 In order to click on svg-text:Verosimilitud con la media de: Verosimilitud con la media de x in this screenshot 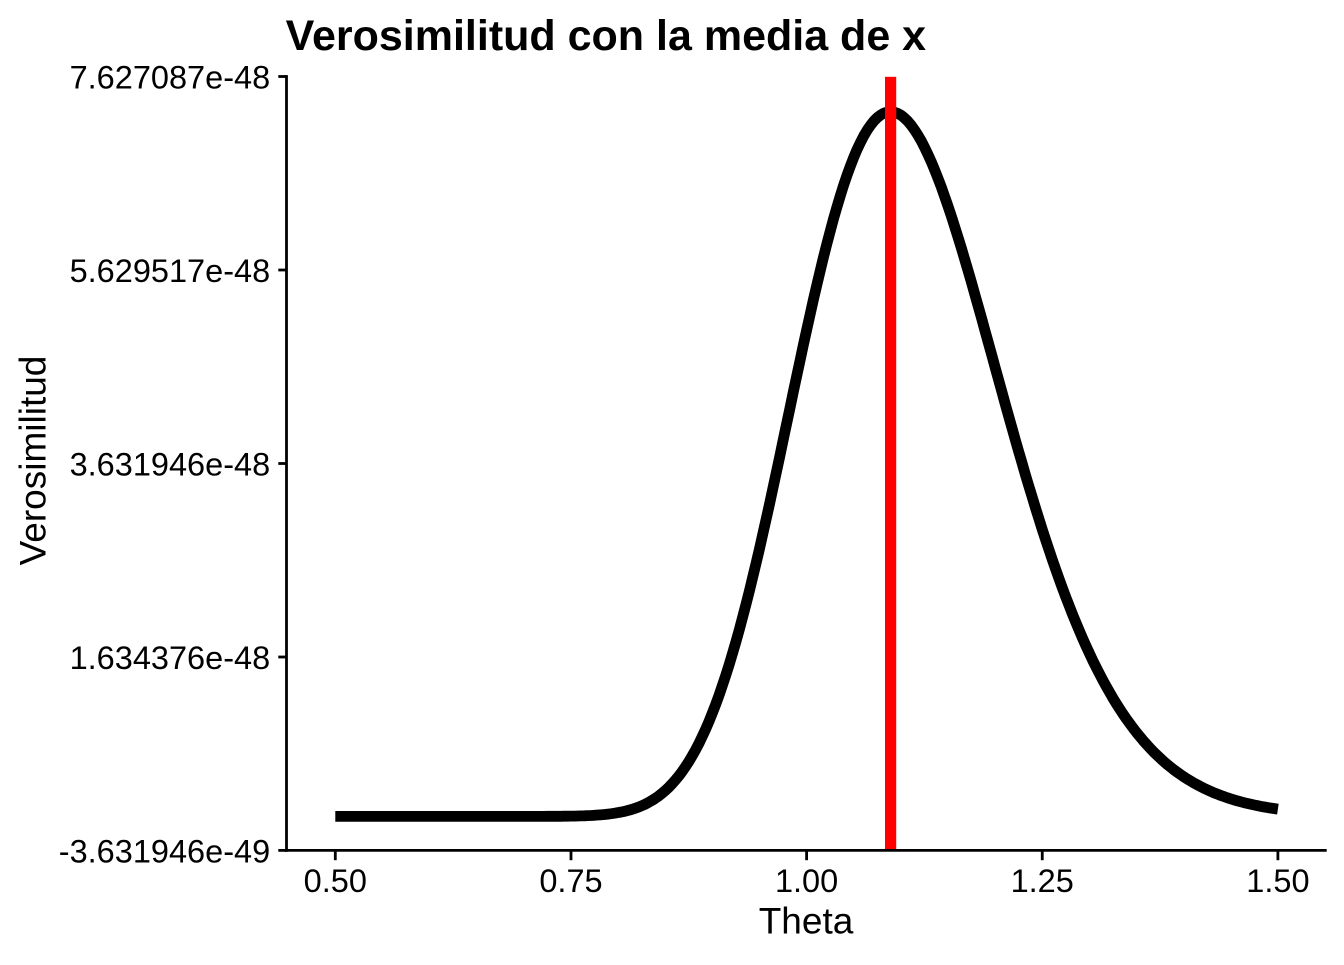, I will do `click(606, 36)`.